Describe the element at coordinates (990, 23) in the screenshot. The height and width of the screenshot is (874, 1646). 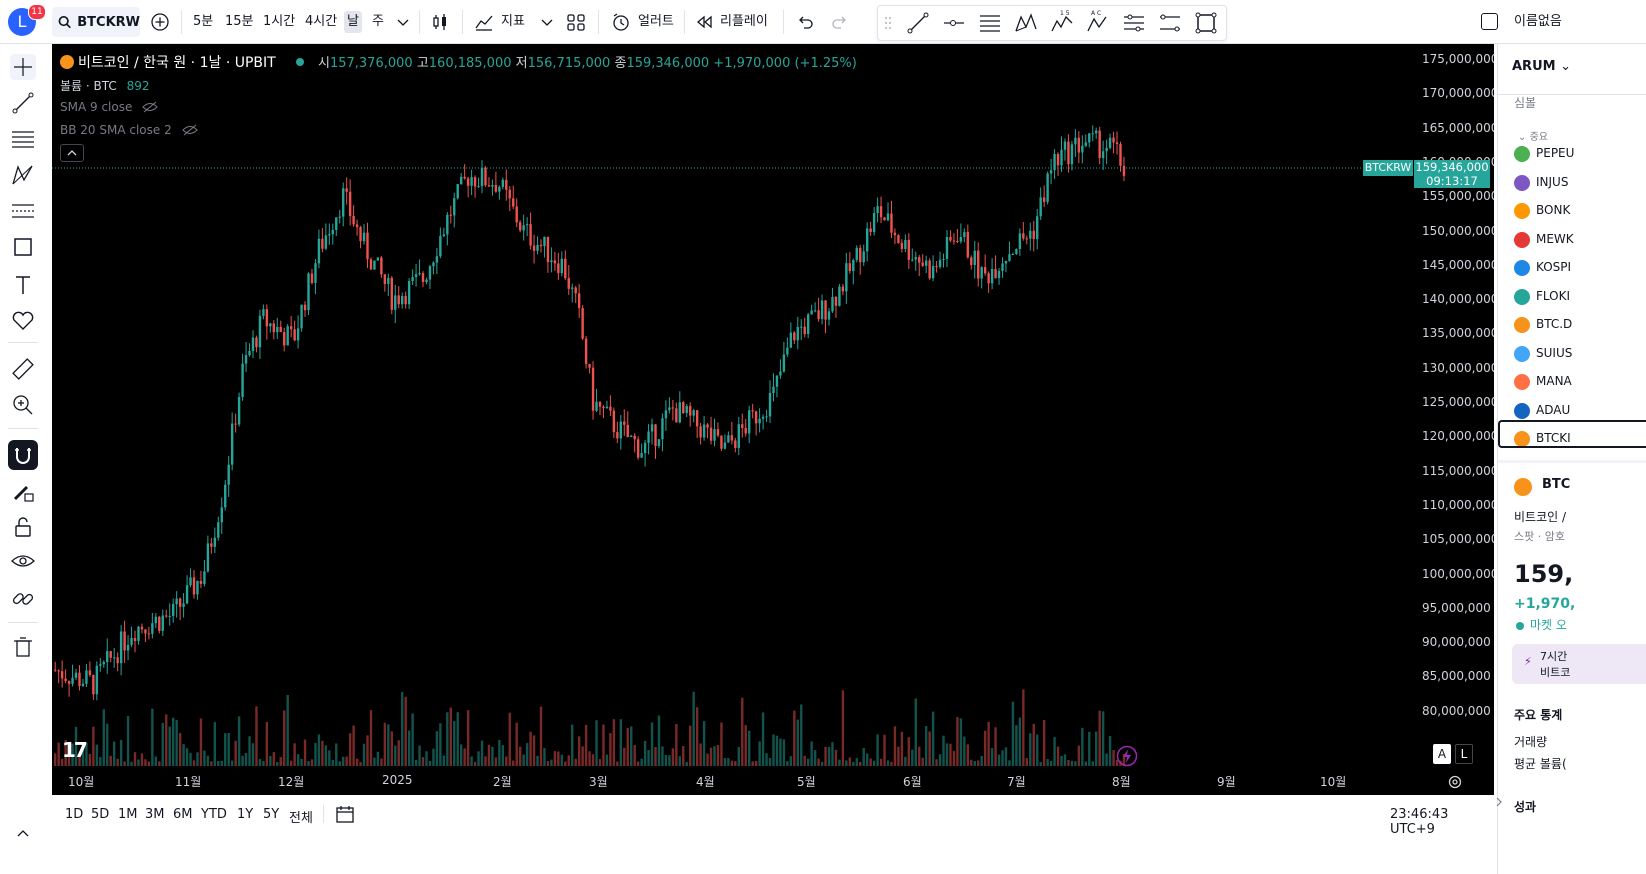
I see `fib-retracement-icon` at that location.